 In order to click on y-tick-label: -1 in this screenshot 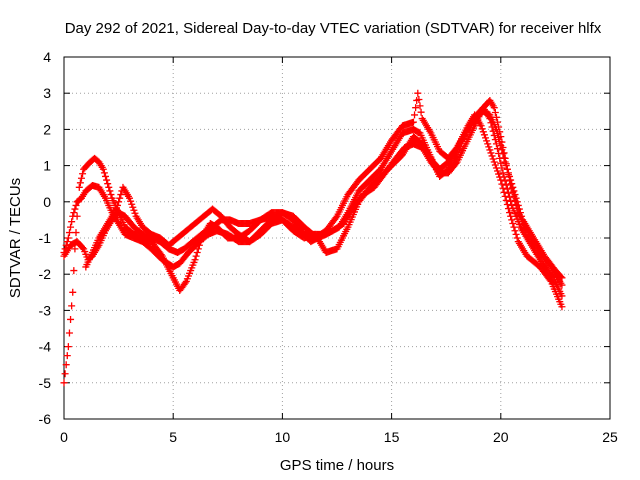, I will do `click(45, 238)`.